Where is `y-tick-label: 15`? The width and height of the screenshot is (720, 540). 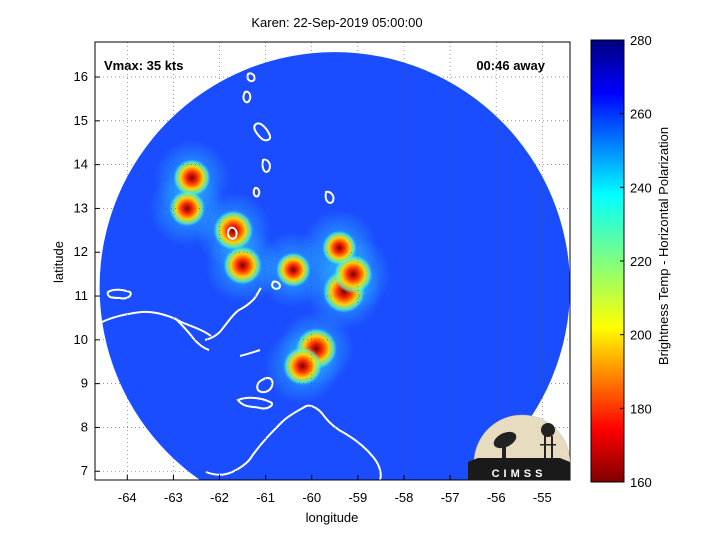
y-tick-label: 15 is located at coordinates (81, 120).